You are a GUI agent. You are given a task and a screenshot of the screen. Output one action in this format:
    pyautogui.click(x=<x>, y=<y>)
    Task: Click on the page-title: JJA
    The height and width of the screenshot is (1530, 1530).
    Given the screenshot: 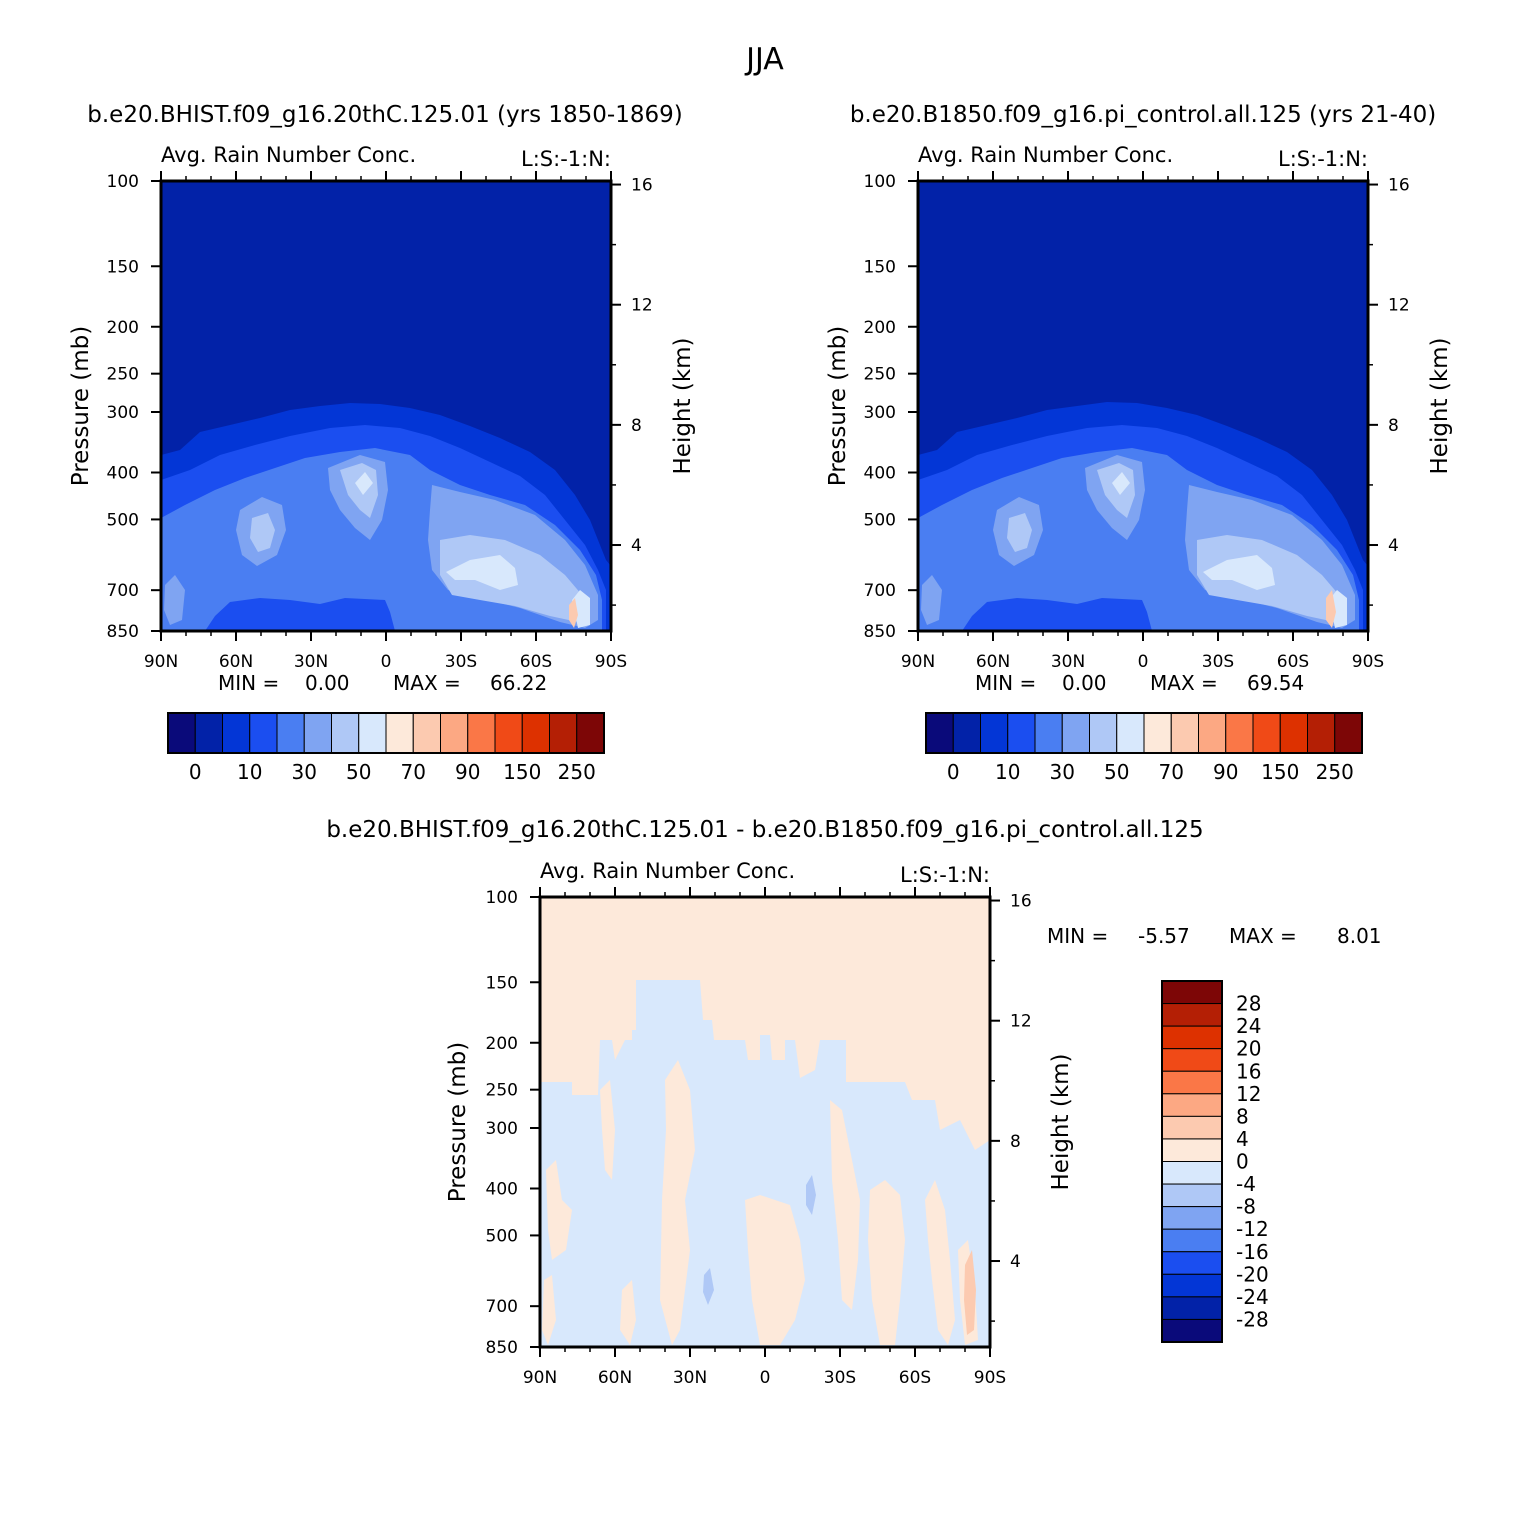 What is the action you would take?
    pyautogui.click(x=764, y=59)
    